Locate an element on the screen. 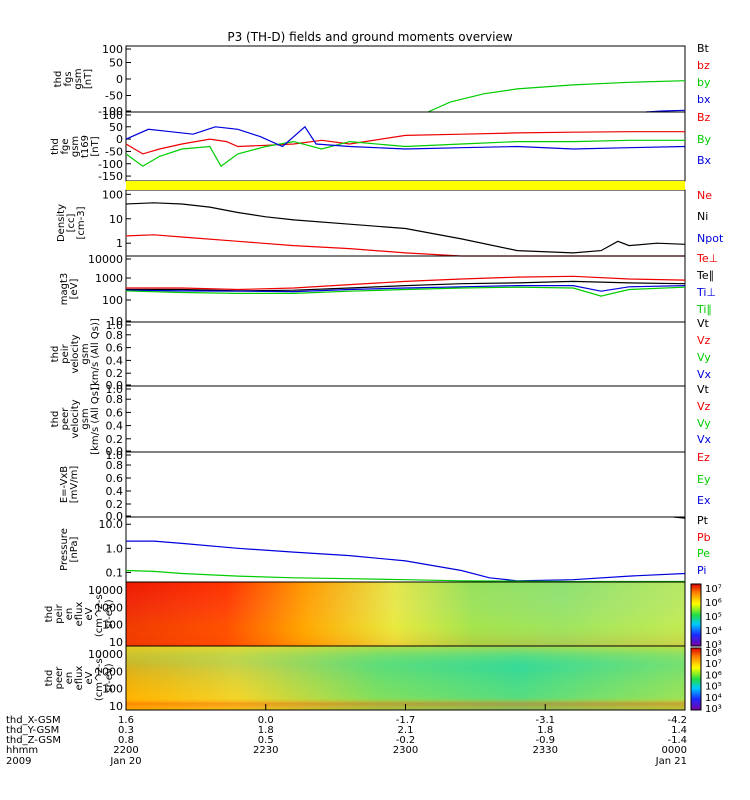 The height and width of the screenshot is (800, 750). x-tick-label: 0.8 is located at coordinates (126, 740).